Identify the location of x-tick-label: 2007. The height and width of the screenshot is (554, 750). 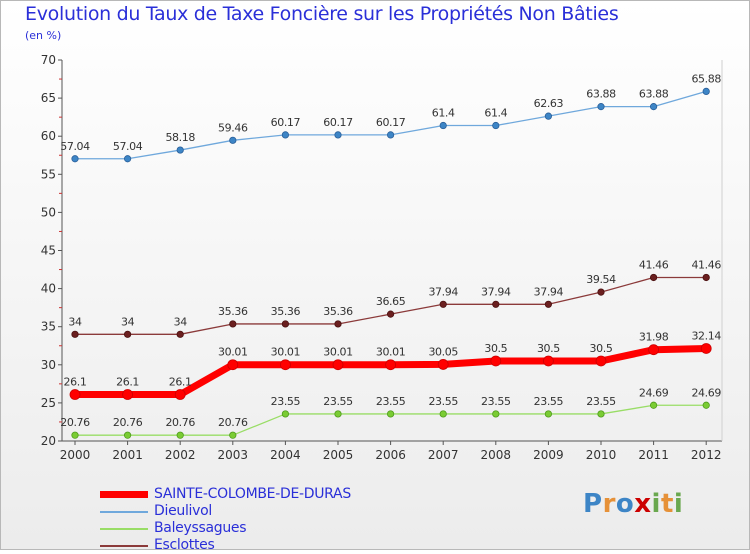
(443, 455).